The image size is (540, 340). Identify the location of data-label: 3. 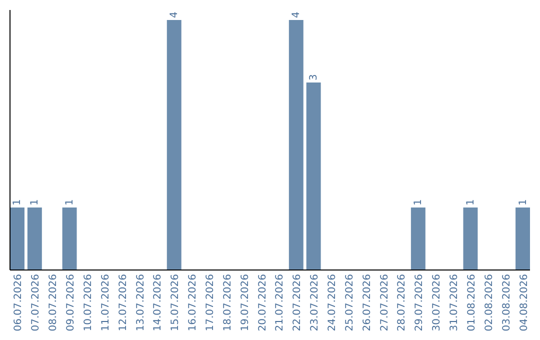
(314, 77).